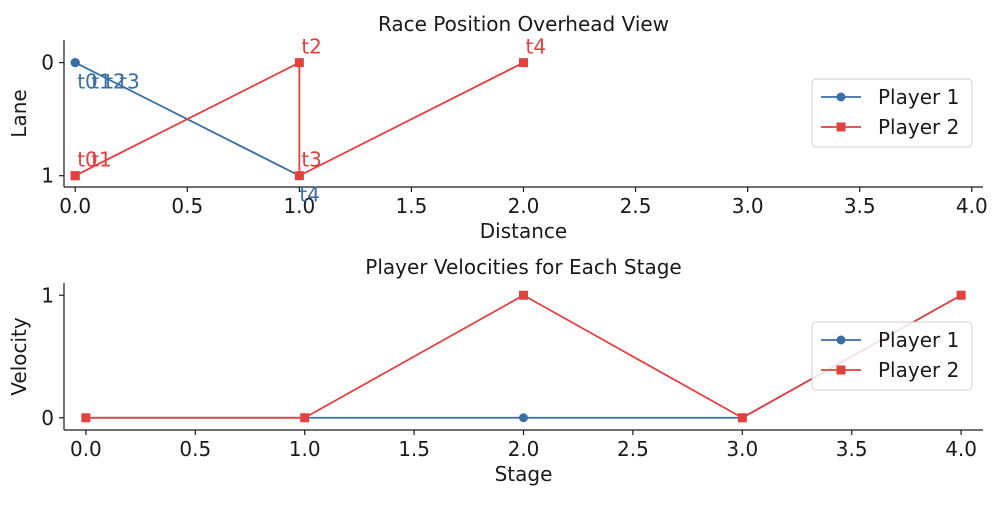  Describe the element at coordinates (524, 474) in the screenshot. I see `x-axis-label: Stage` at that location.